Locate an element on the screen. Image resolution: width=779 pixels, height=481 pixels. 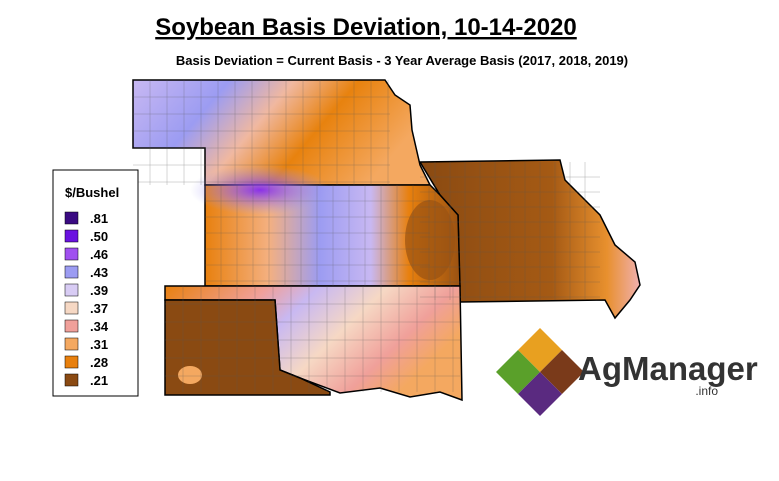
legend-label: .46 is located at coordinates (99, 254).